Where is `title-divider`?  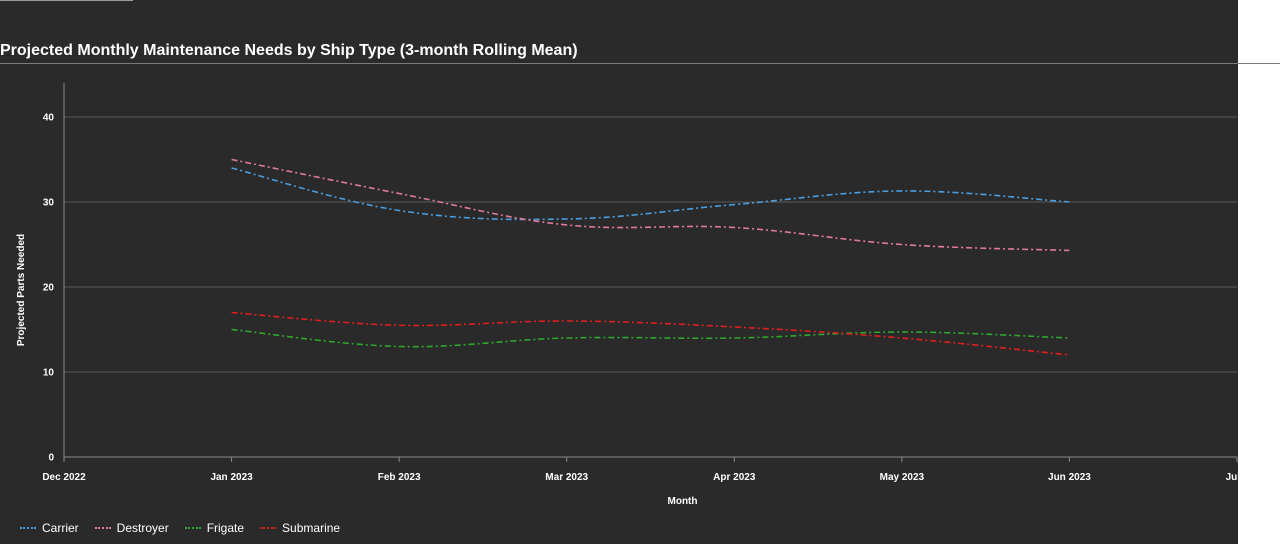 title-divider is located at coordinates (640, 63).